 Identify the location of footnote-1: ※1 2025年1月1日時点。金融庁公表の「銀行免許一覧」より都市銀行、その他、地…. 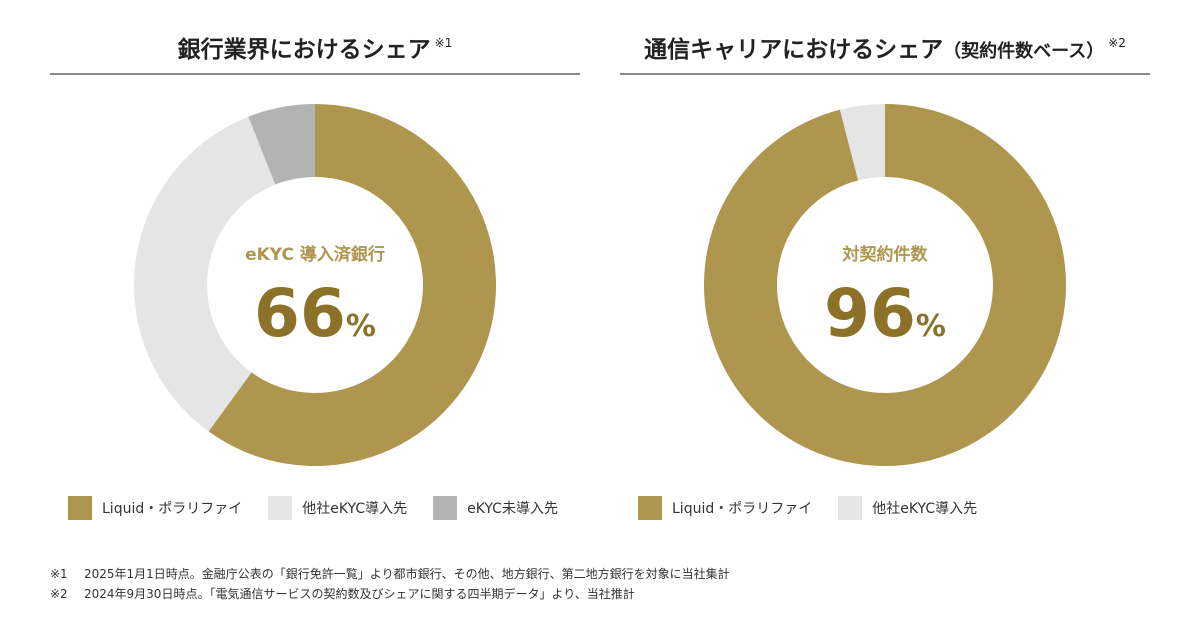
(390, 574).